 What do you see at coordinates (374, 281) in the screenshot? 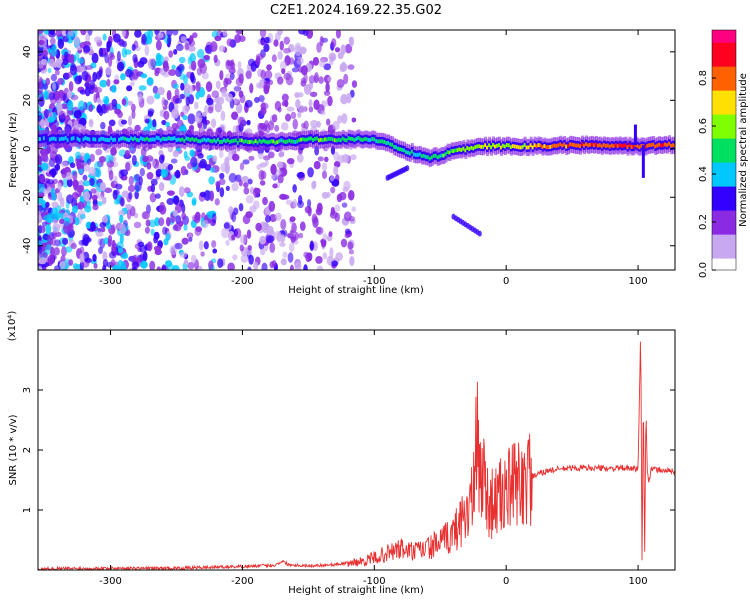
I see `spectrogram-x-tick-label: -100` at bounding box center [374, 281].